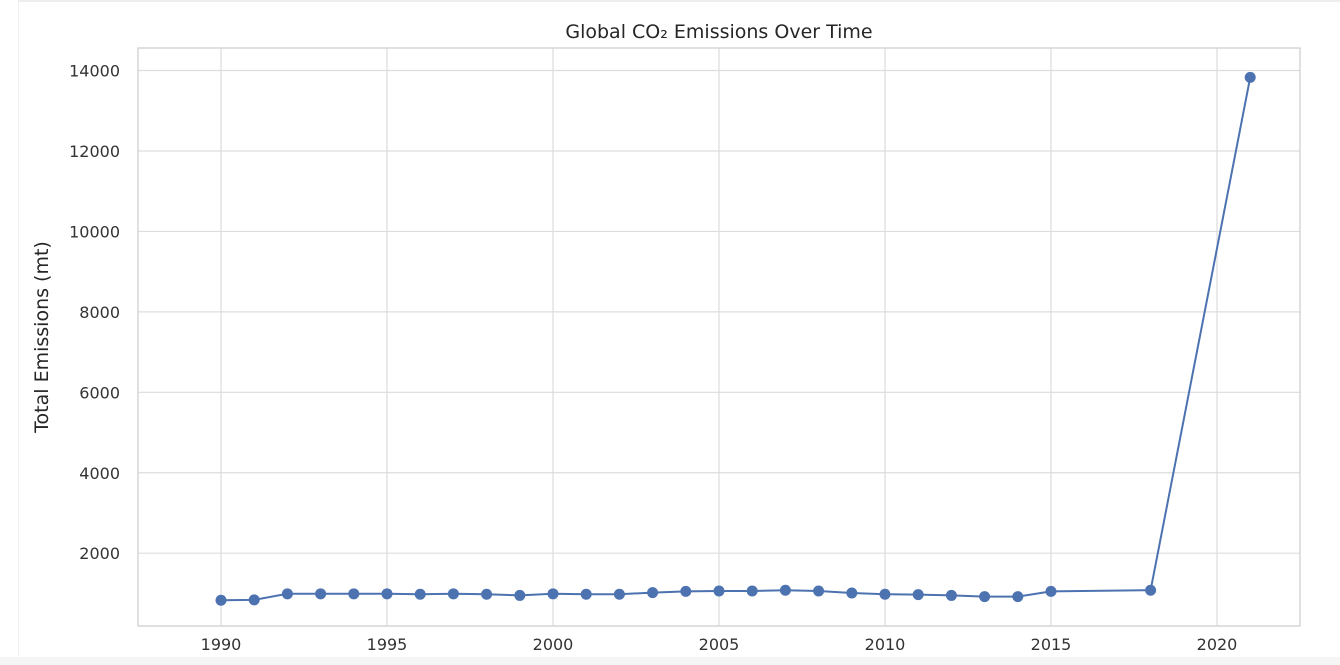 Image resolution: width=1340 pixels, height=665 pixels. What do you see at coordinates (94, 231) in the screenshot?
I see `y-tick-label: 10000` at bounding box center [94, 231].